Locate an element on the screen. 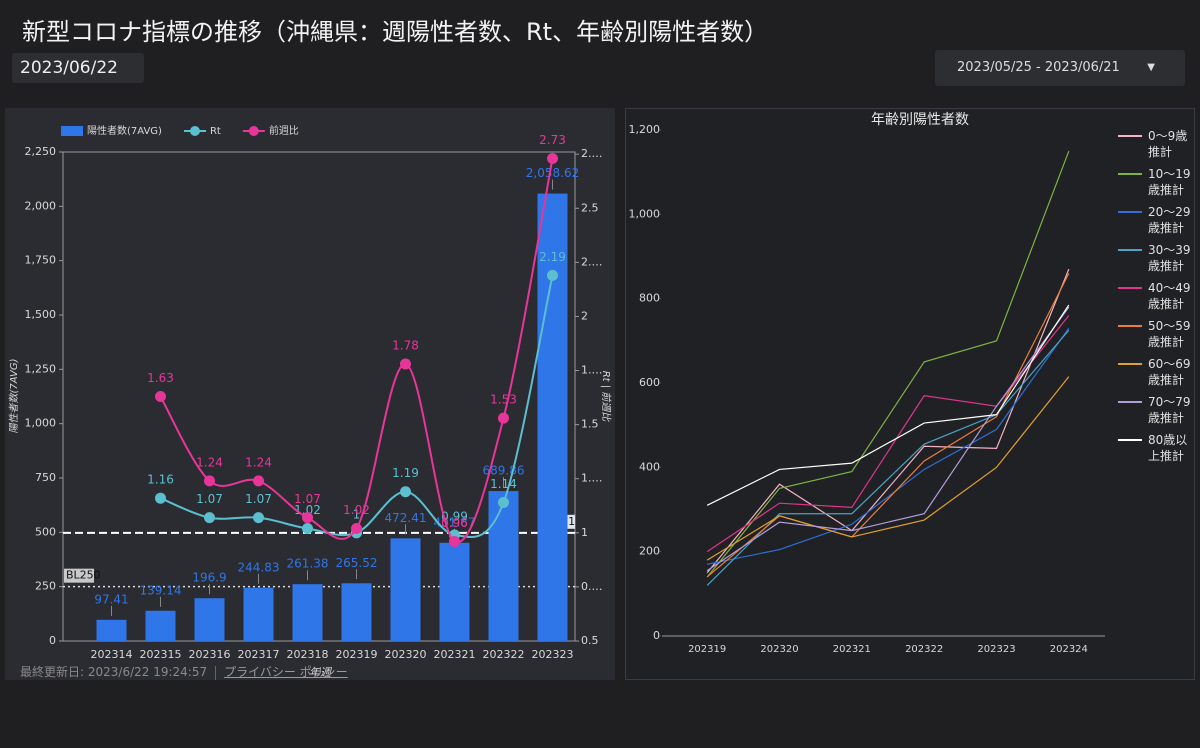 This screenshot has width=1200, height=748. legend-item: 50〜59歳推計 is located at coordinates (1155, 334).